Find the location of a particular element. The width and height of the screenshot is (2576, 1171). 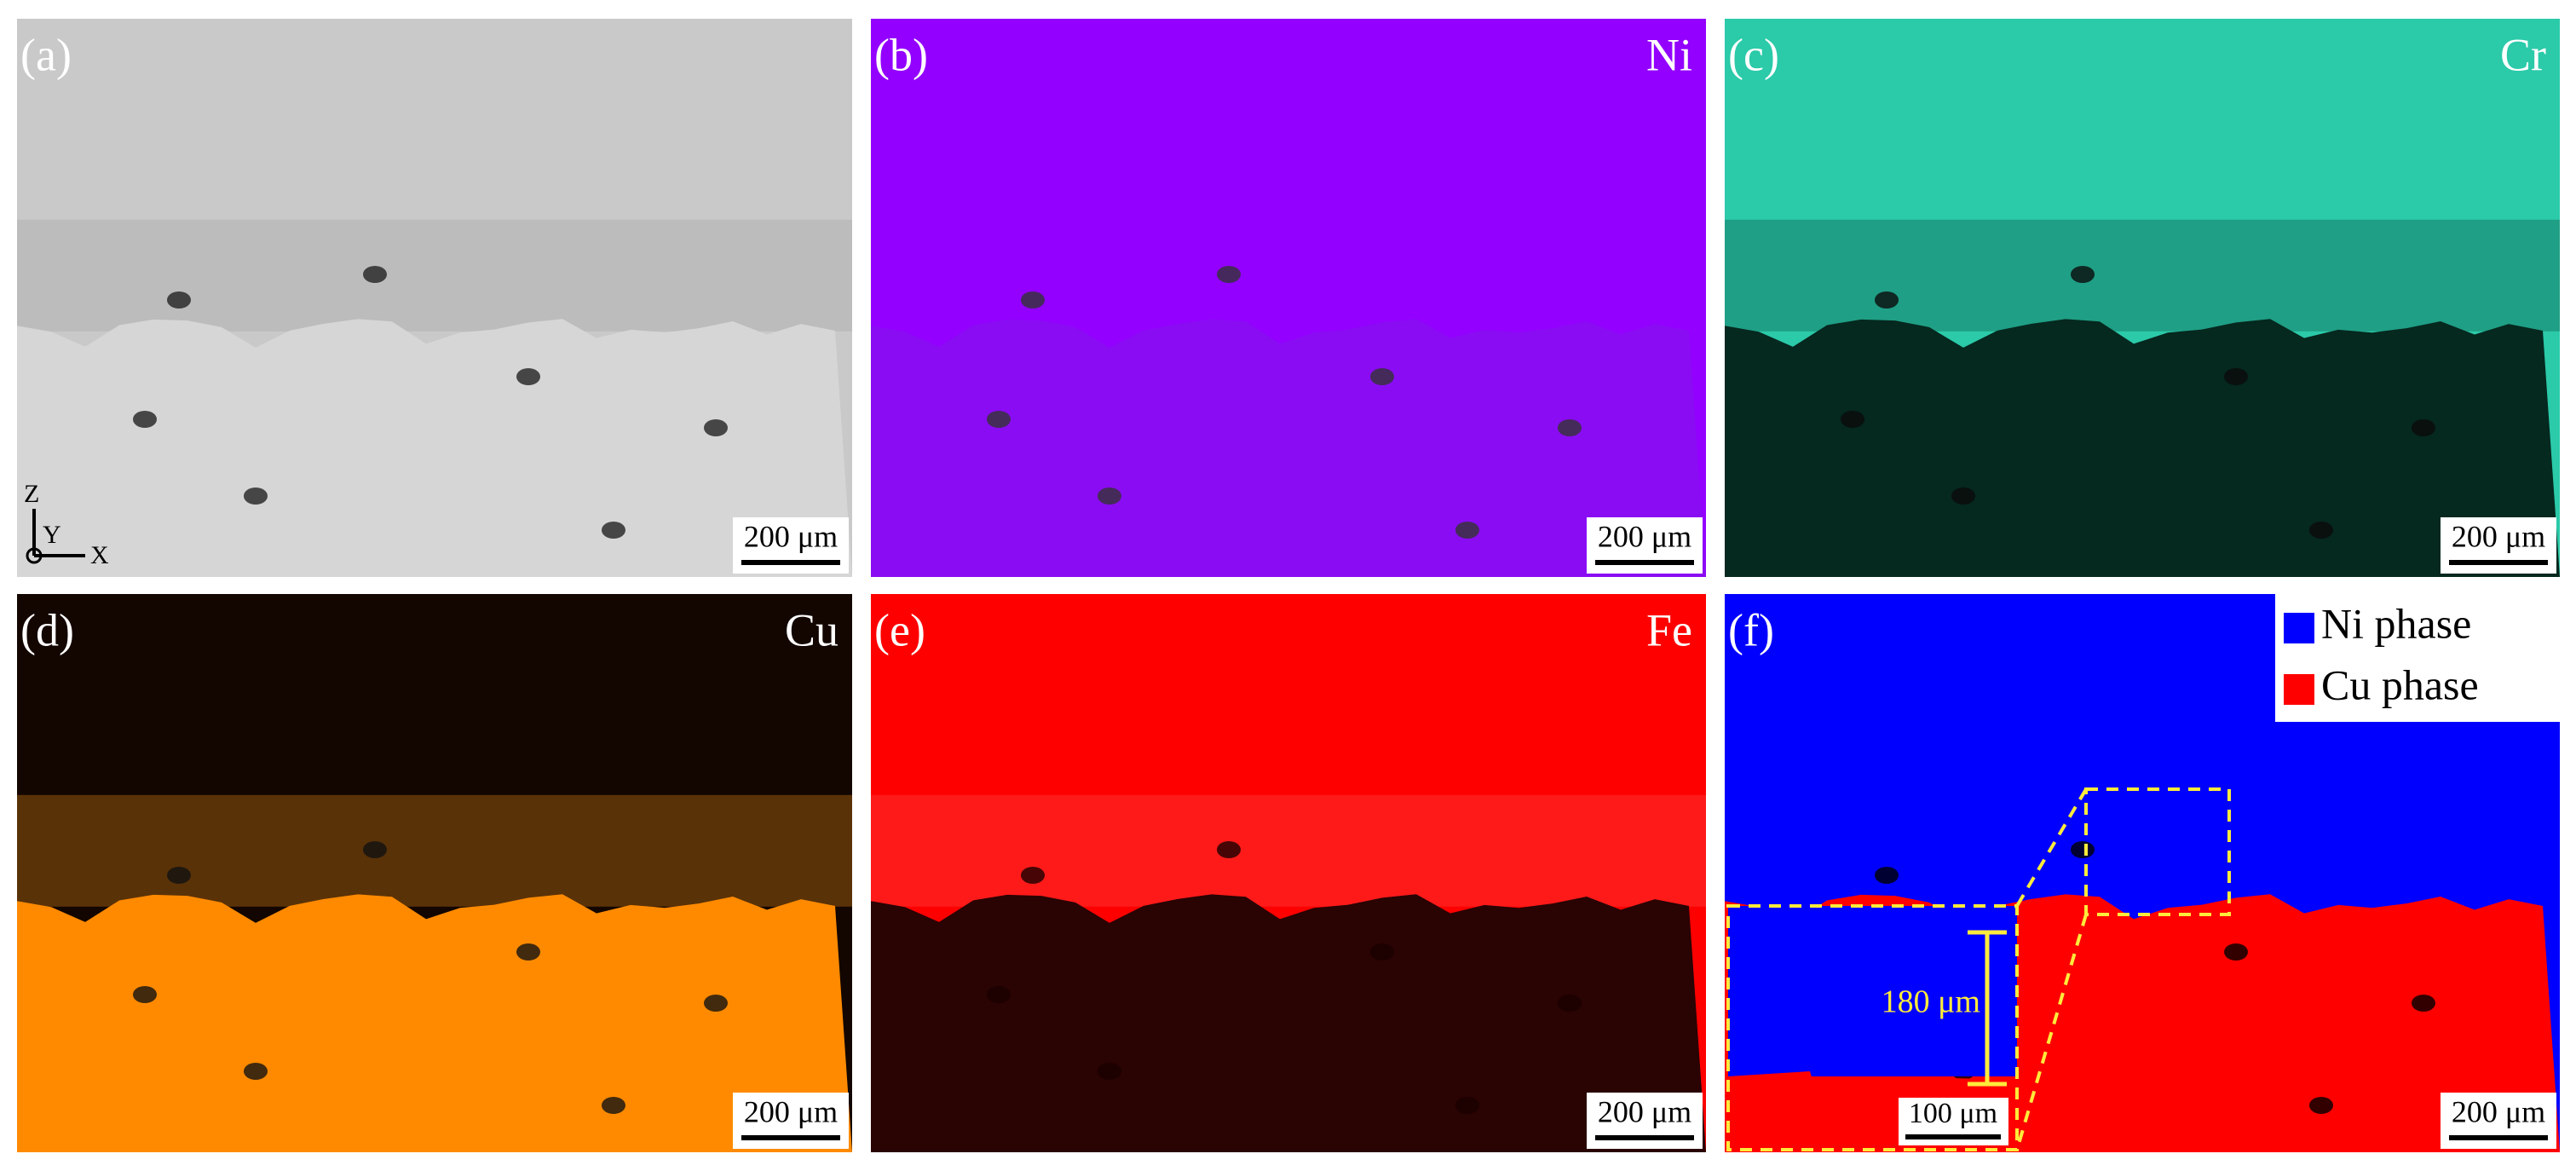

legend-label: Cu phase is located at coordinates (2400, 684).